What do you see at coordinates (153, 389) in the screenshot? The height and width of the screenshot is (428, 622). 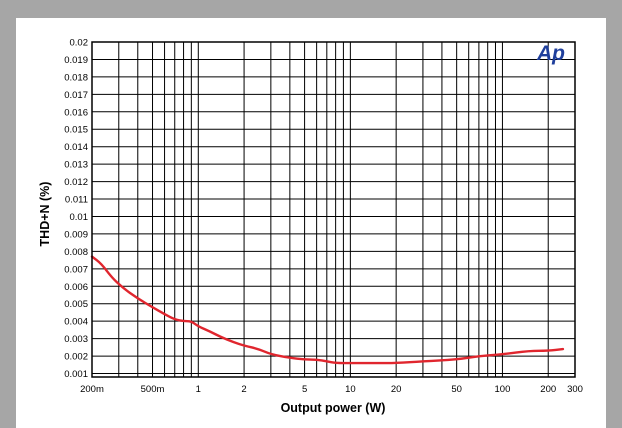 I see `x-tick-label: 500m` at bounding box center [153, 389].